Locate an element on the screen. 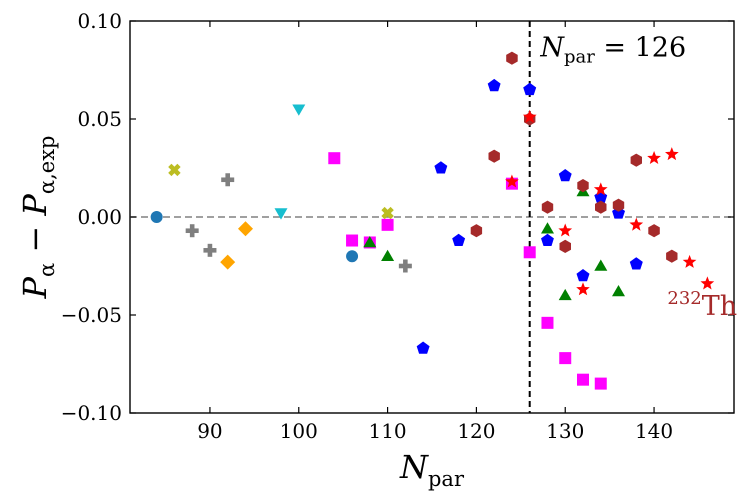 The height and width of the screenshot is (500, 747). x-tick-label: 140 is located at coordinates (654, 431).